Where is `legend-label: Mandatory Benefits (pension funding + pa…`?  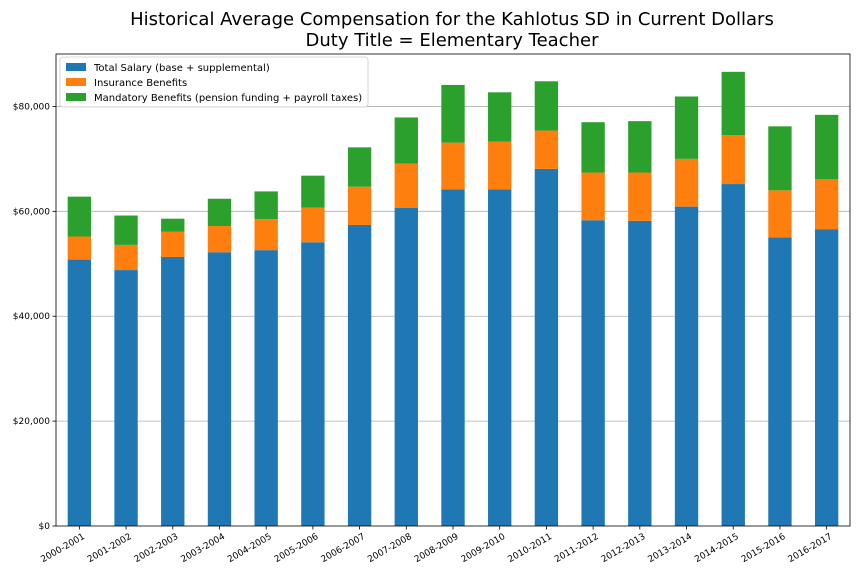 legend-label: Mandatory Benefits (pension funding + pa… is located at coordinates (228, 98).